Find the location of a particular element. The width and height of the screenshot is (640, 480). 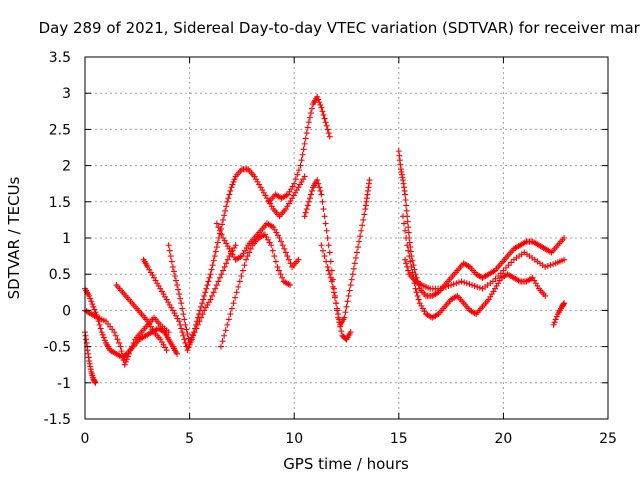

x-tick-label: 20 is located at coordinates (503, 439).